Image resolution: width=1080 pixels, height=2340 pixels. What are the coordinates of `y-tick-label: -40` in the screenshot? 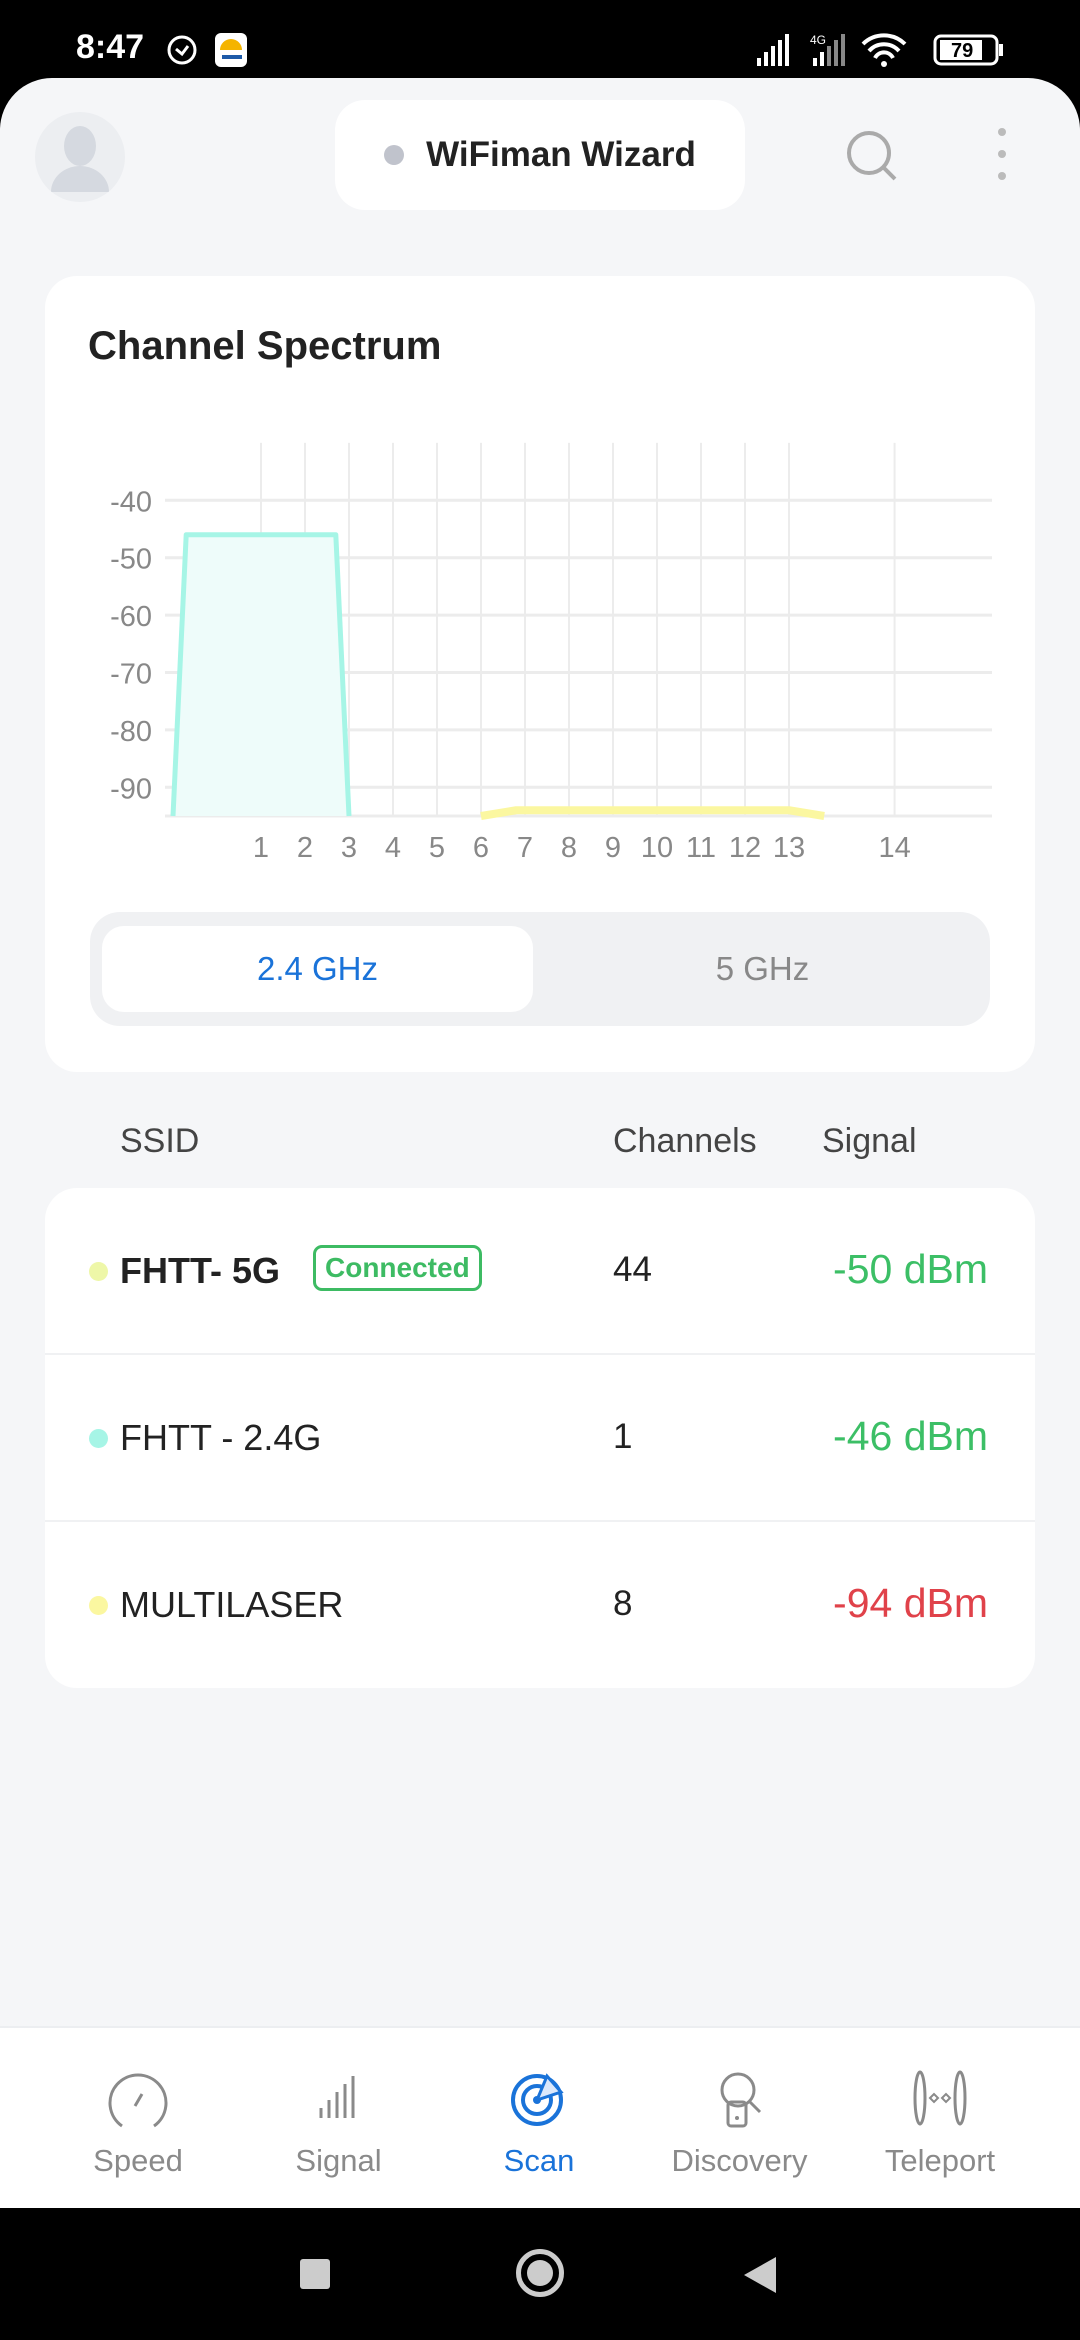 It's located at (131, 502).